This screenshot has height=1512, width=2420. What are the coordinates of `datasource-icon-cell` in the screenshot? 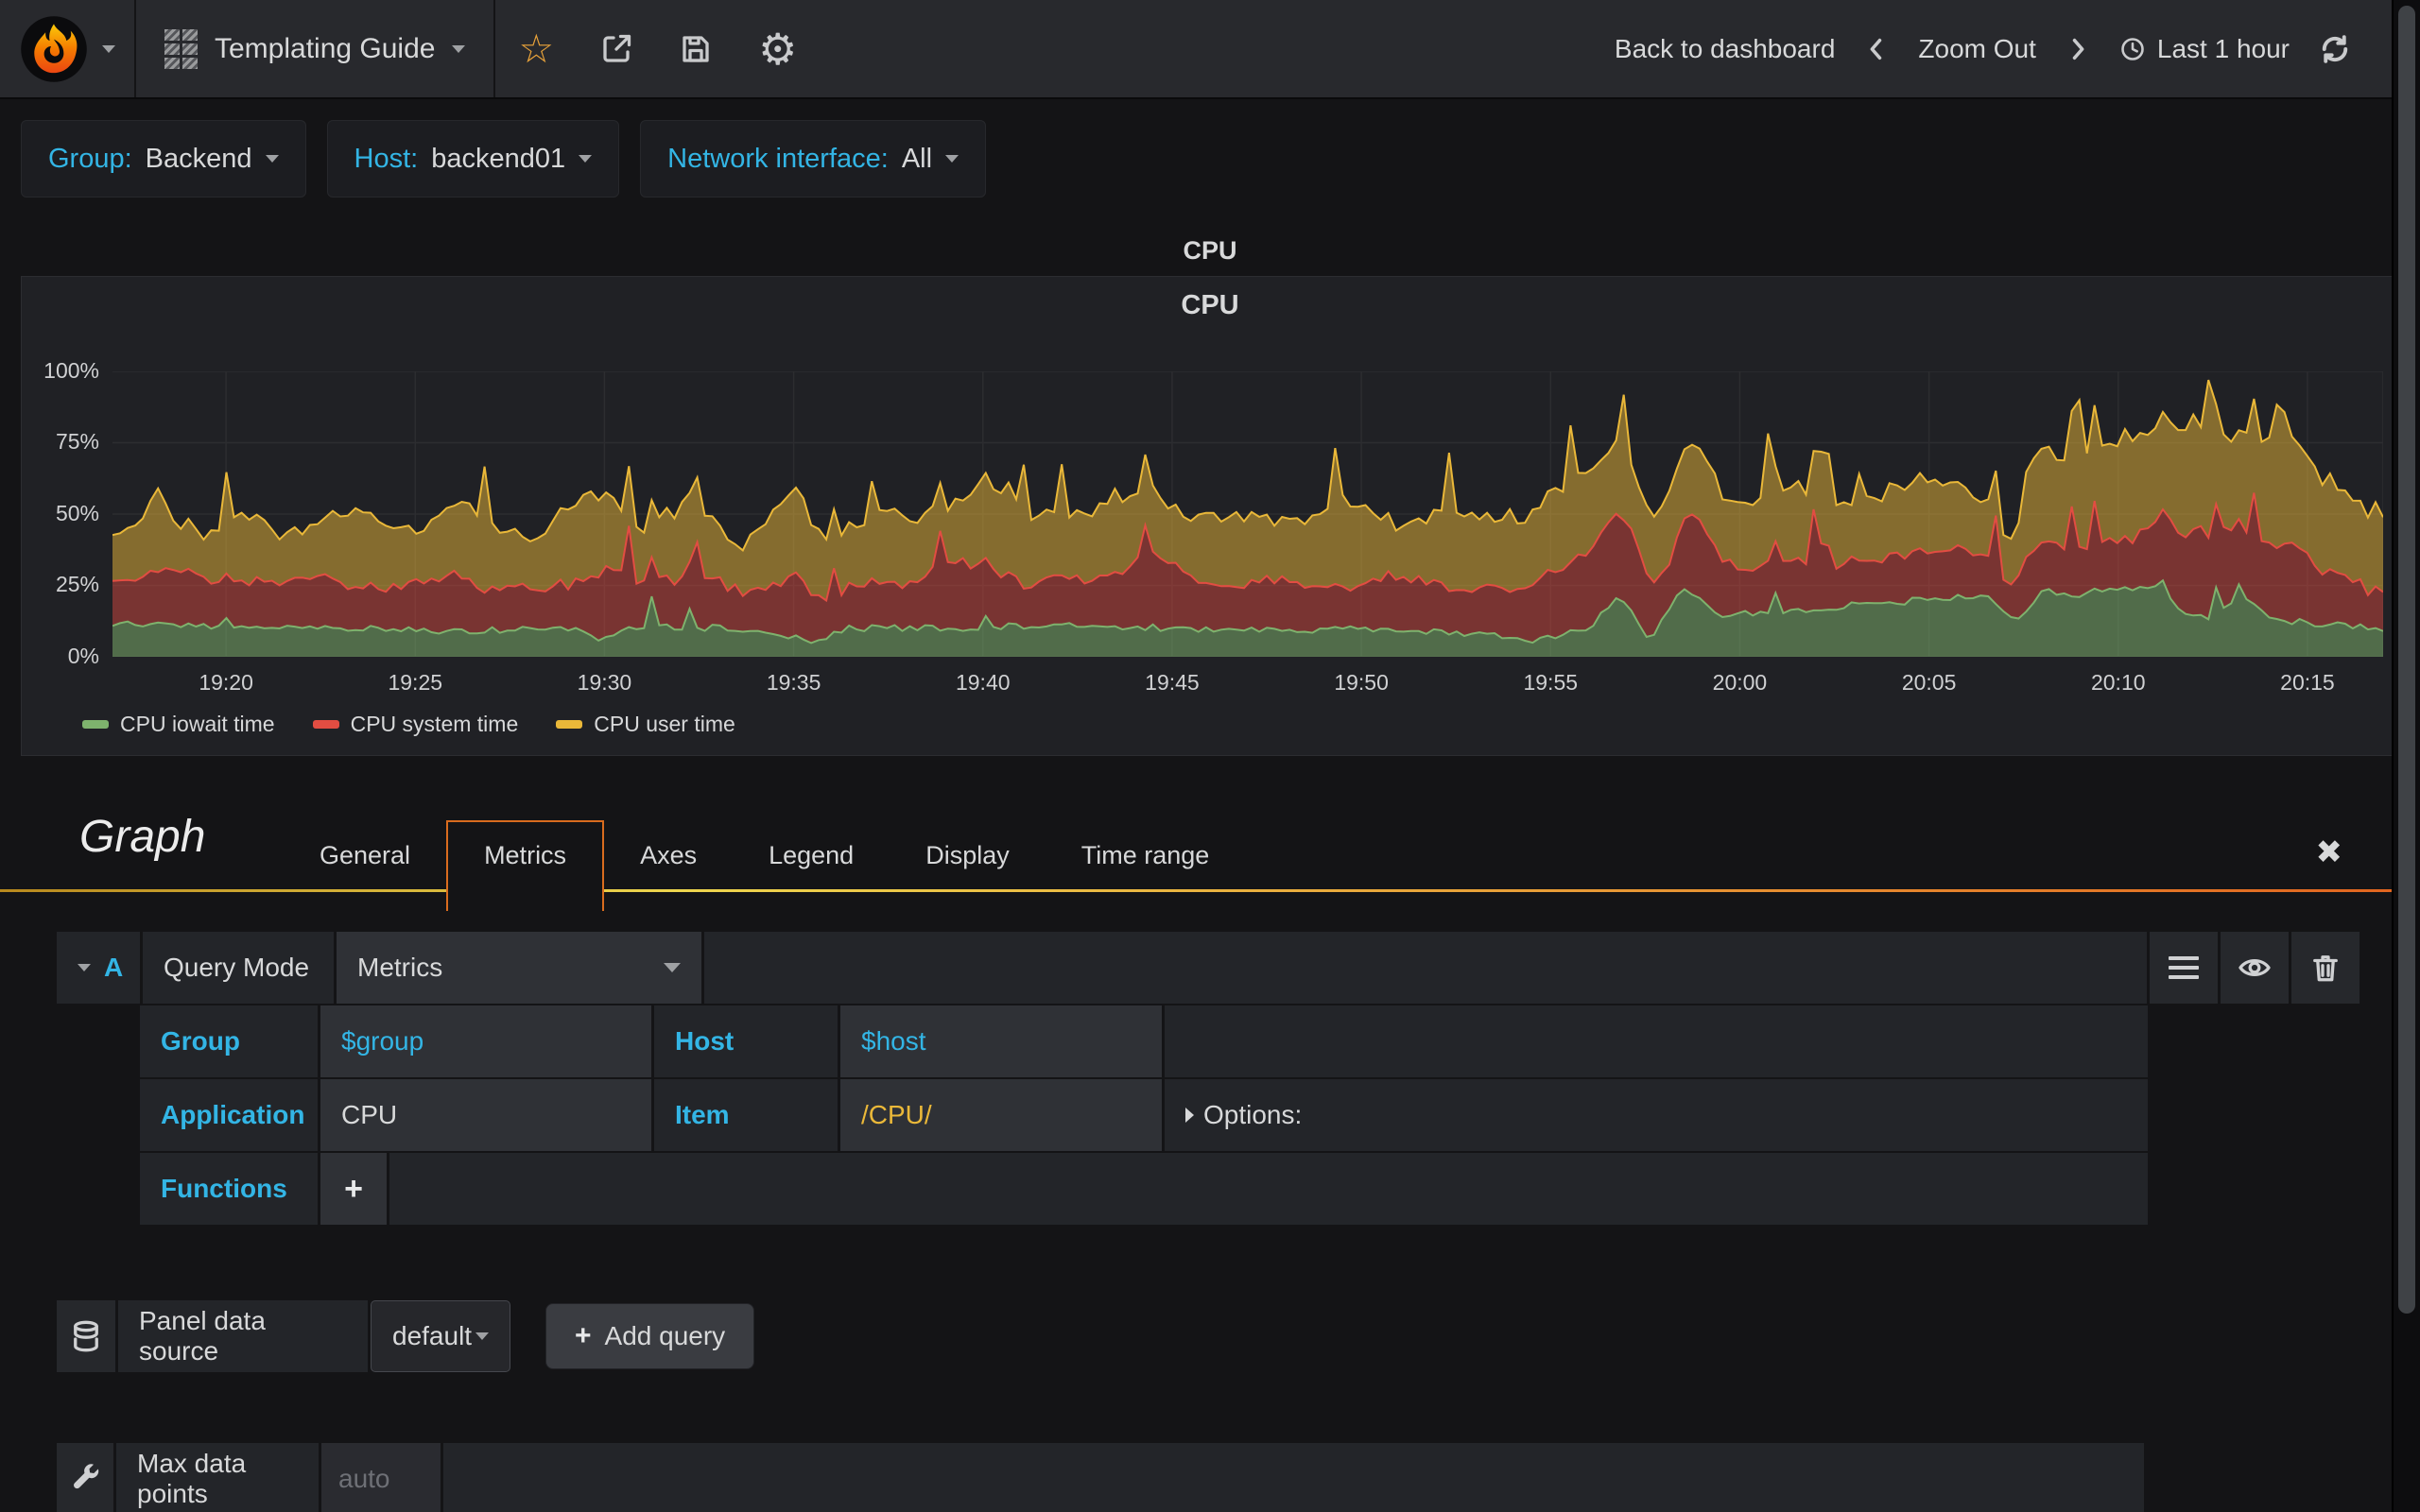 It's located at (86, 1336).